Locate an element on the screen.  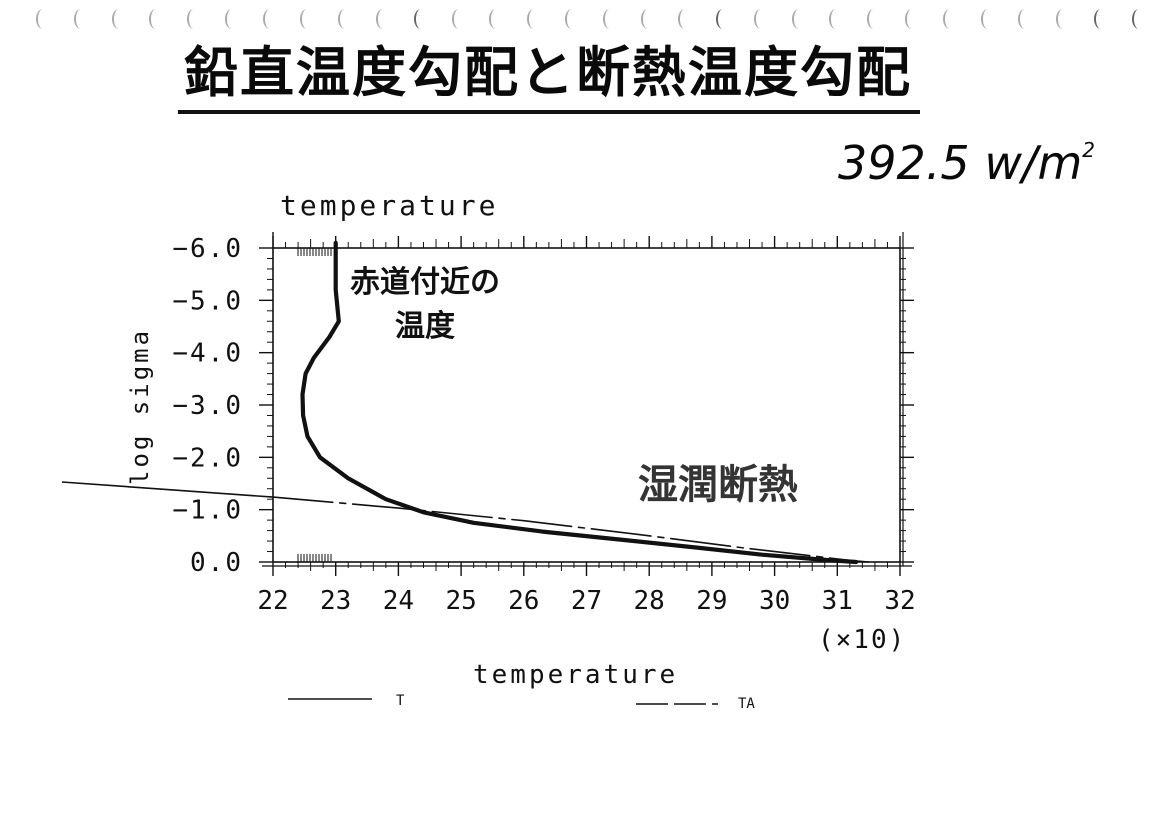
x-tick-label: 32 is located at coordinates (899, 601).